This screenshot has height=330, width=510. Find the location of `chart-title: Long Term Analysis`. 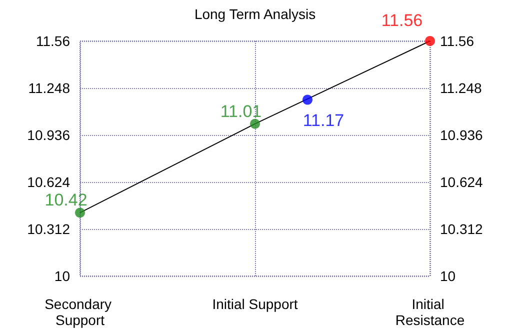

chart-title: Long Term Analysis is located at coordinates (255, 14).